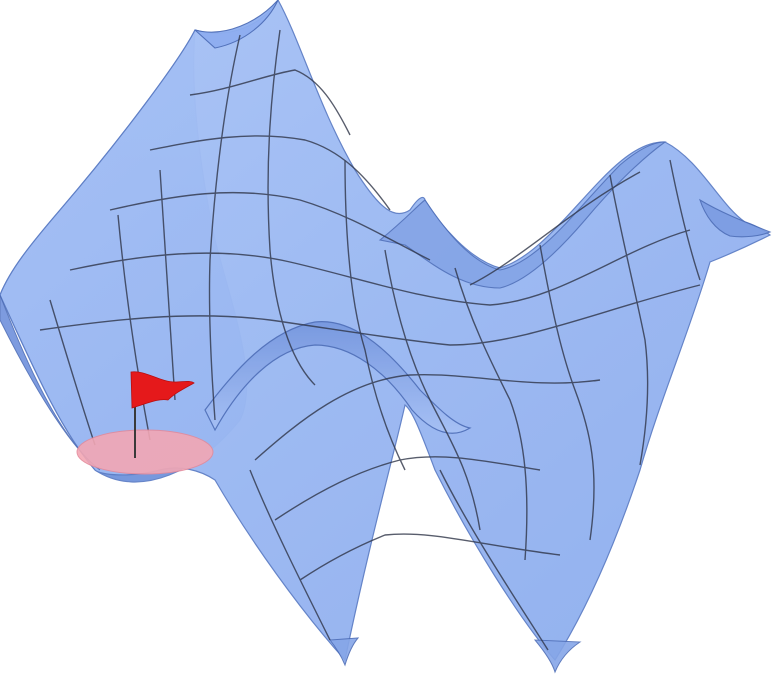 This screenshot has height=678, width=772. What do you see at coordinates (344, 652) in the screenshot?
I see `surface-middle-tail` at bounding box center [344, 652].